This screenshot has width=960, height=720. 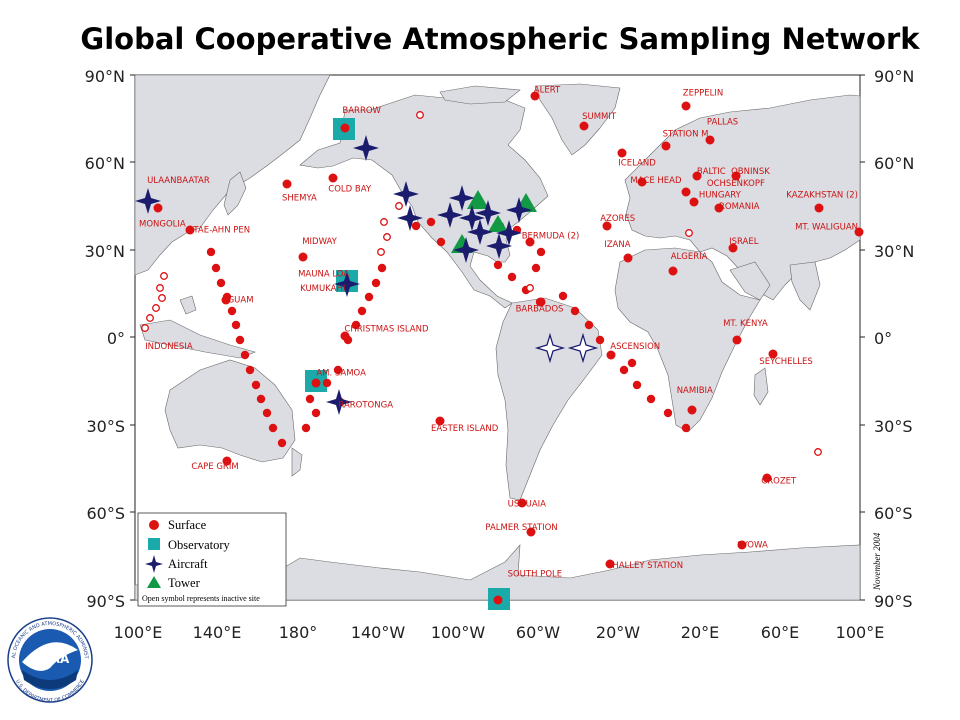 What do you see at coordinates (877, 561) in the screenshot?
I see `date-stamp: November 2004` at bounding box center [877, 561].